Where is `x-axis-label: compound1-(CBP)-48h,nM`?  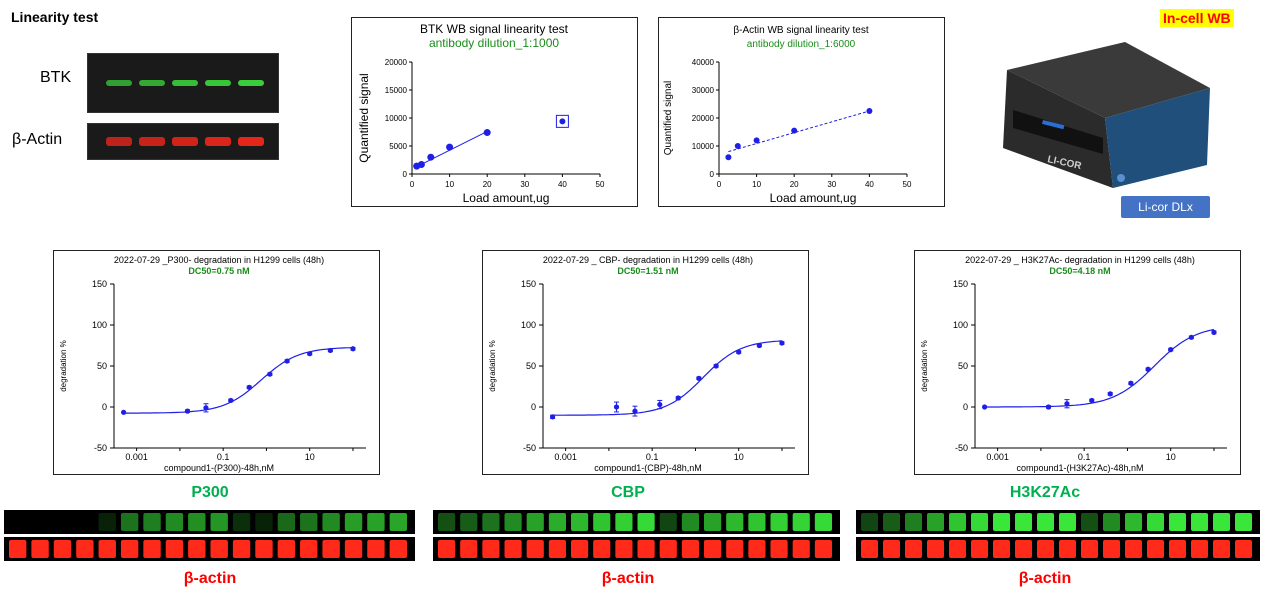
x-axis-label: compound1-(CBP)-48h,nM is located at coordinates (648, 468).